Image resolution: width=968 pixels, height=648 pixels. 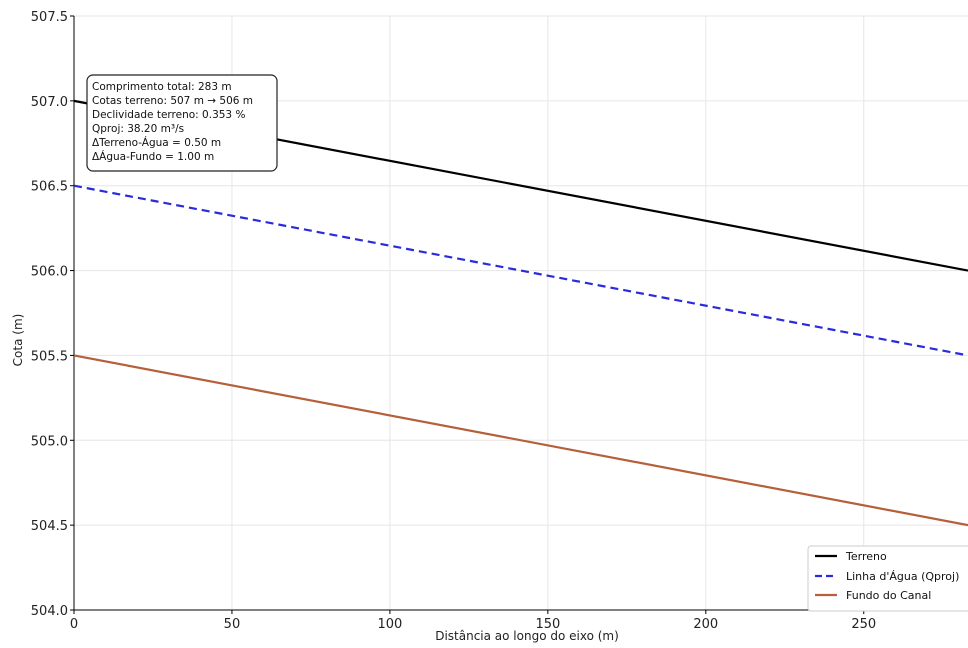 I want to click on y-tick-label: 504.0, so click(x=49, y=611).